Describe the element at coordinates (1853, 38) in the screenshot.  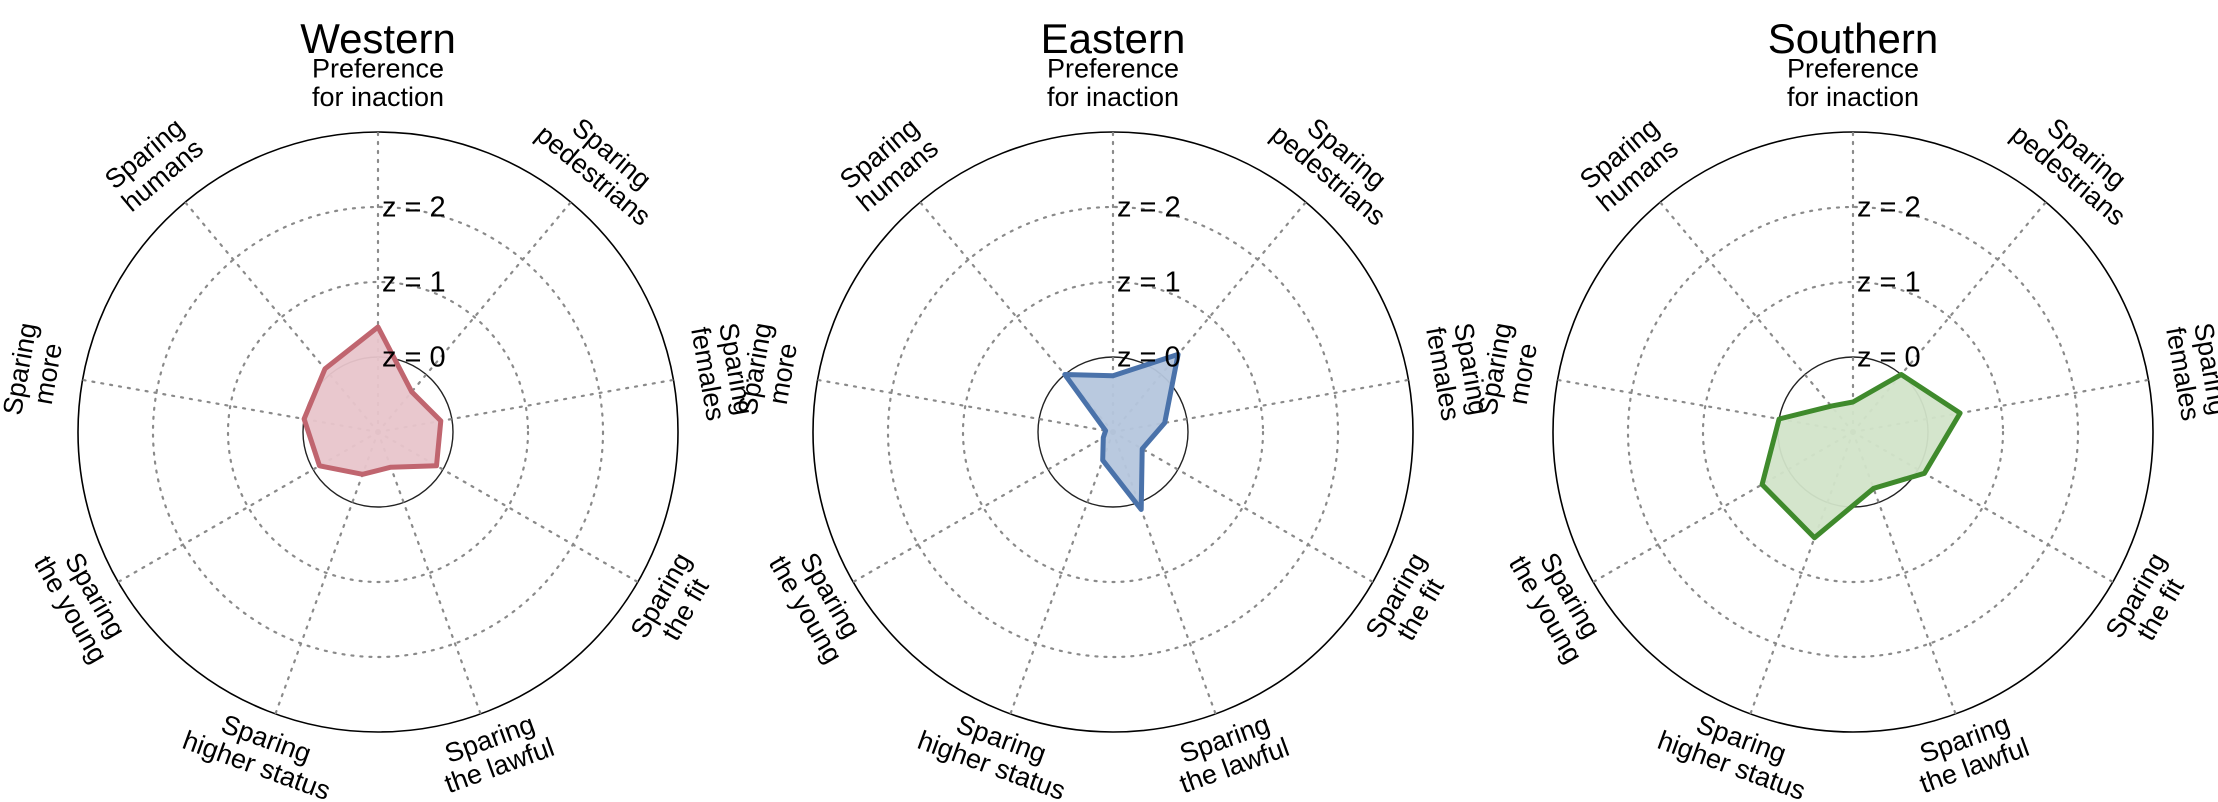
I see `chart-title: Southern` at that location.